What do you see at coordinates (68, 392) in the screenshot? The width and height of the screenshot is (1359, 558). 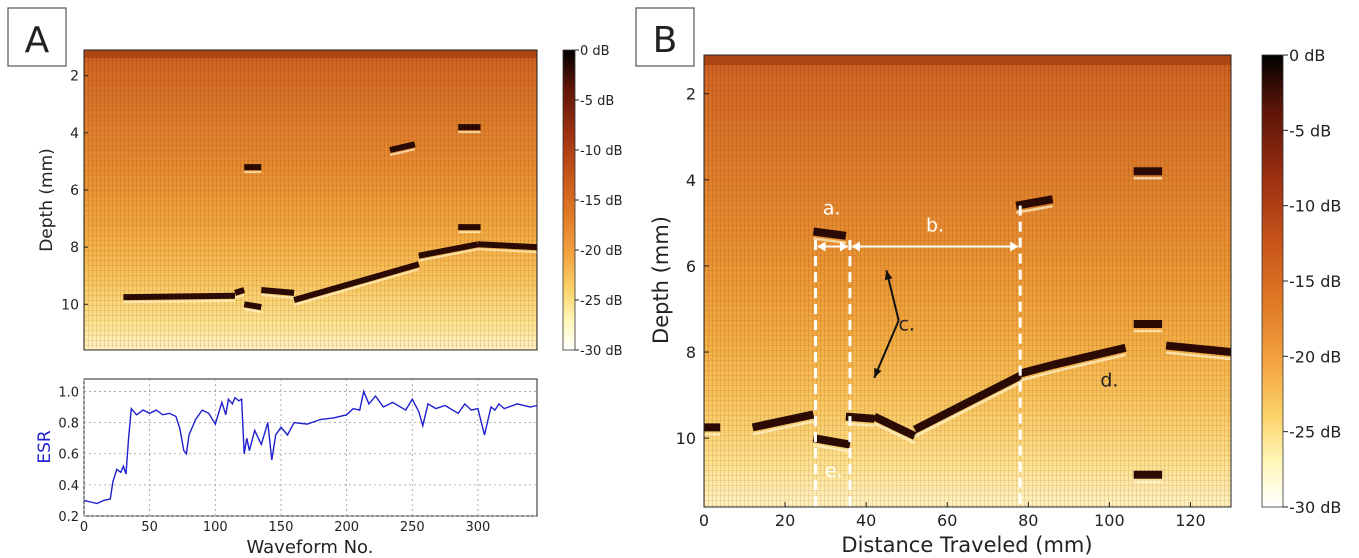 I see `esr-ytick-4: 1.0` at bounding box center [68, 392].